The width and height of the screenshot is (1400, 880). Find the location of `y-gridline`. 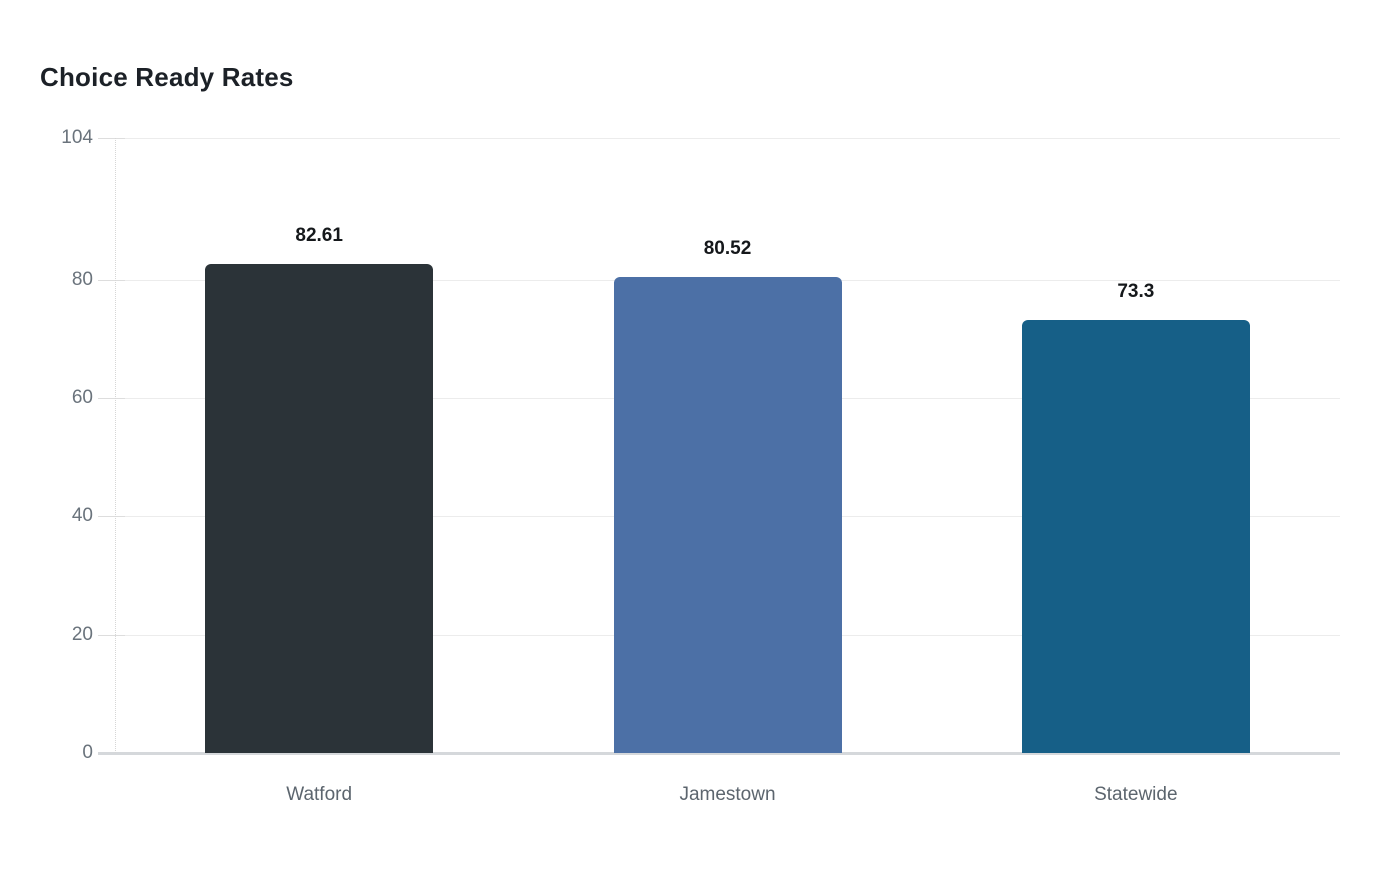

y-gridline is located at coordinates (727, 138).